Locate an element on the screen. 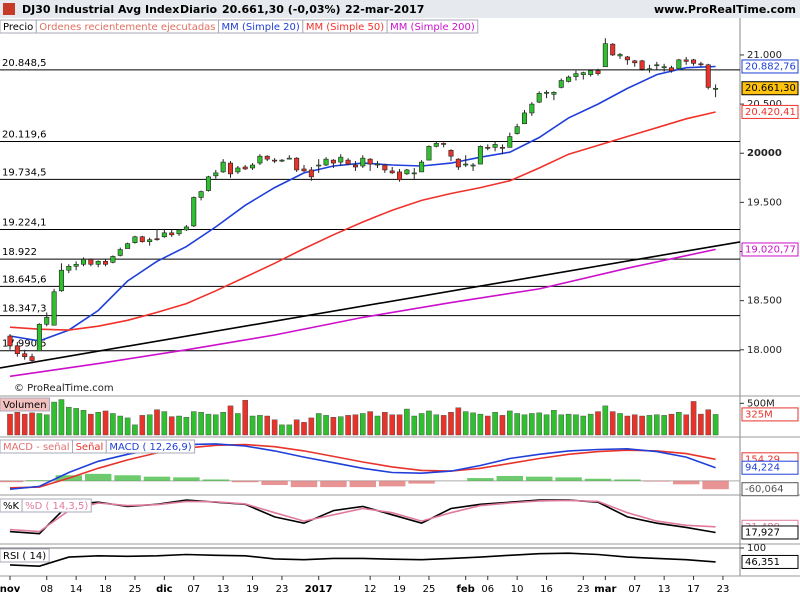 The image size is (800, 600). value-tag-label: 20.661,30 is located at coordinates (770, 88).